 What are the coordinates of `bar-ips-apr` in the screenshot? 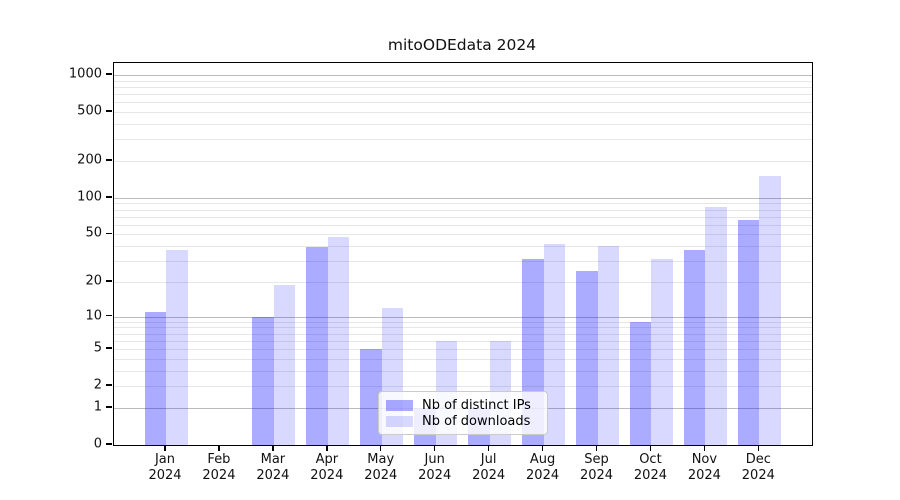 It's located at (317, 346).